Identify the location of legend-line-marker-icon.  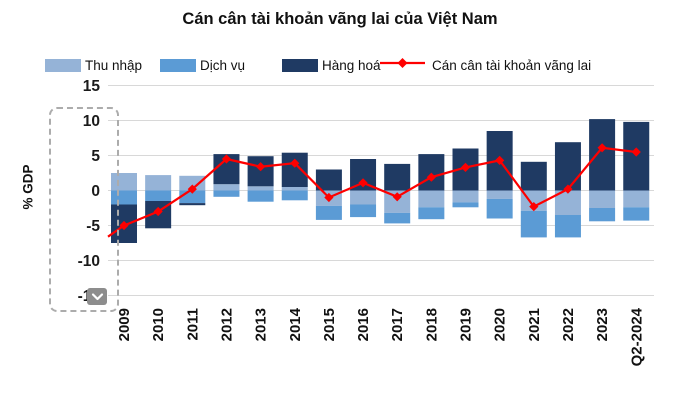
(402, 65).